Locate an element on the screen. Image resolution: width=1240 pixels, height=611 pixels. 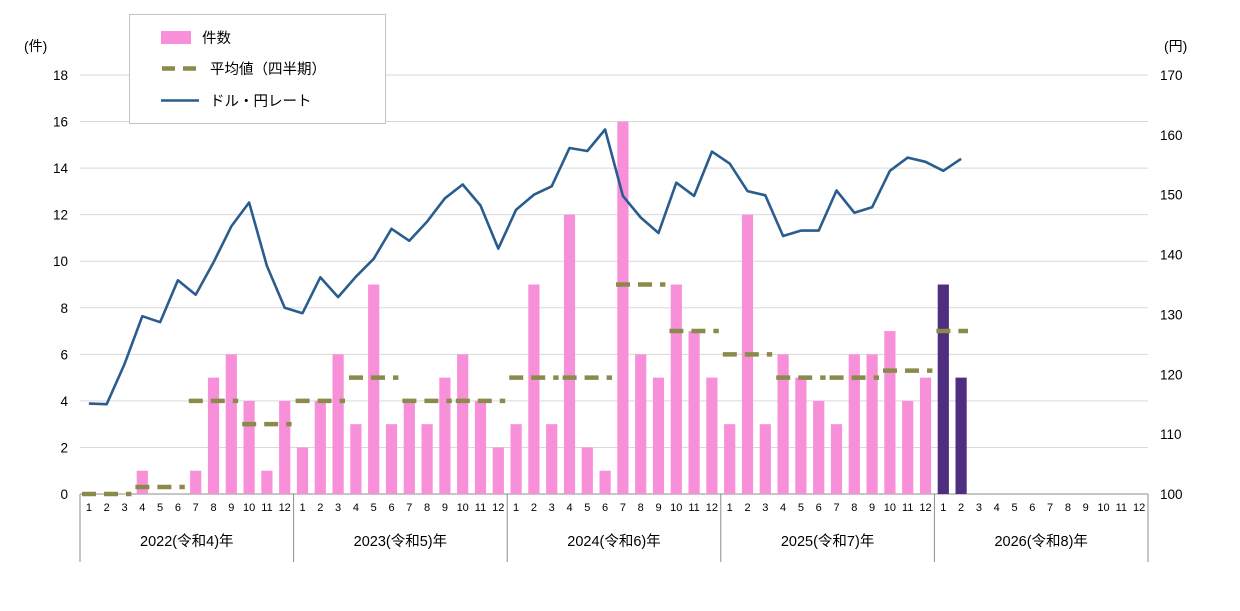
quarterly-average-dash-swatch is located at coordinates (180, 69).